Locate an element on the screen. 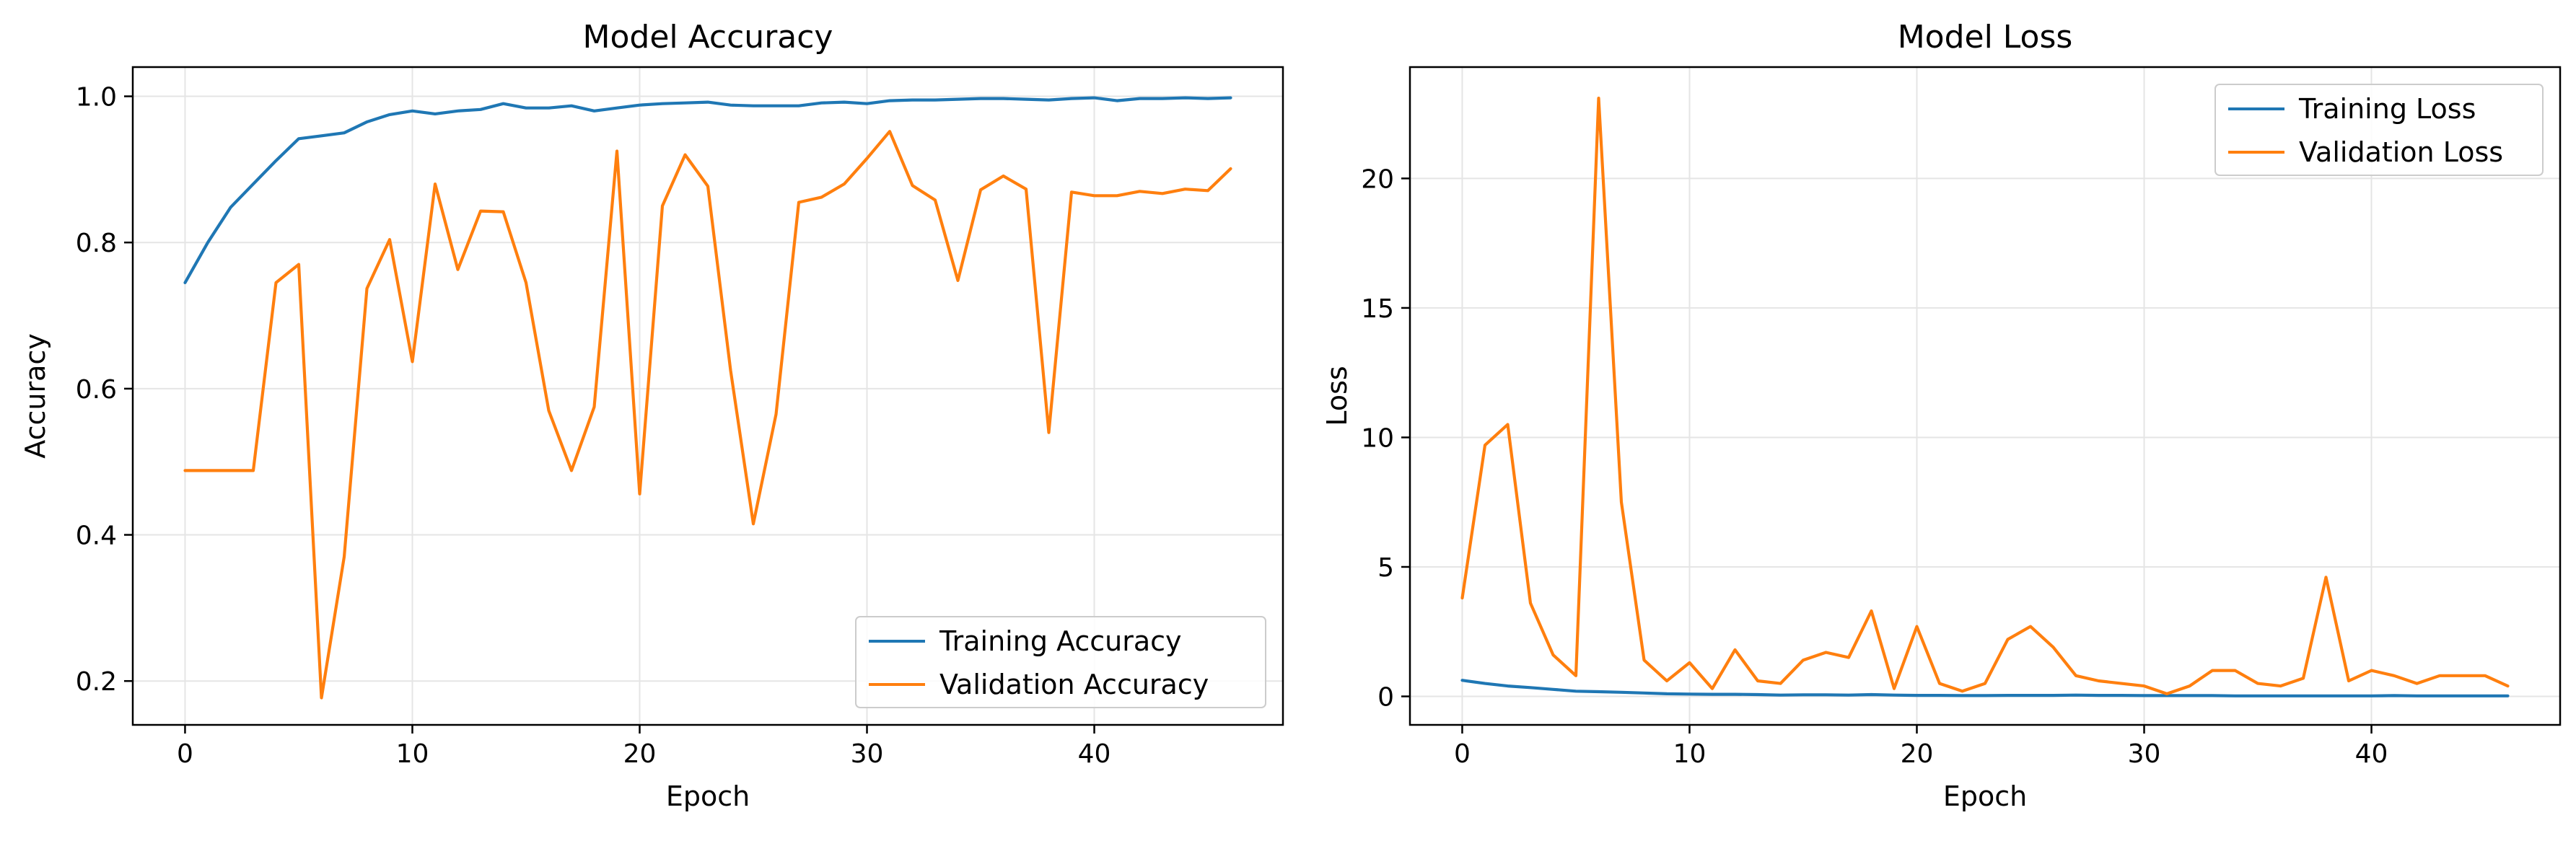  accuracy-y-tick-label: 0.8 is located at coordinates (97, 243).